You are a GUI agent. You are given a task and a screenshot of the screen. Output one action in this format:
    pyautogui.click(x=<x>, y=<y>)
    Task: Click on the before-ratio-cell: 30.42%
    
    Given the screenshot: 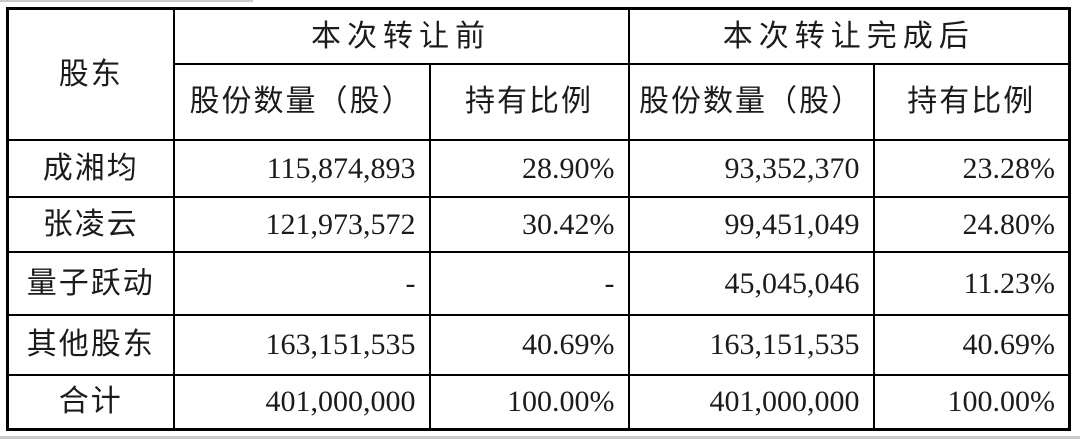 What is the action you would take?
    pyautogui.click(x=529, y=224)
    